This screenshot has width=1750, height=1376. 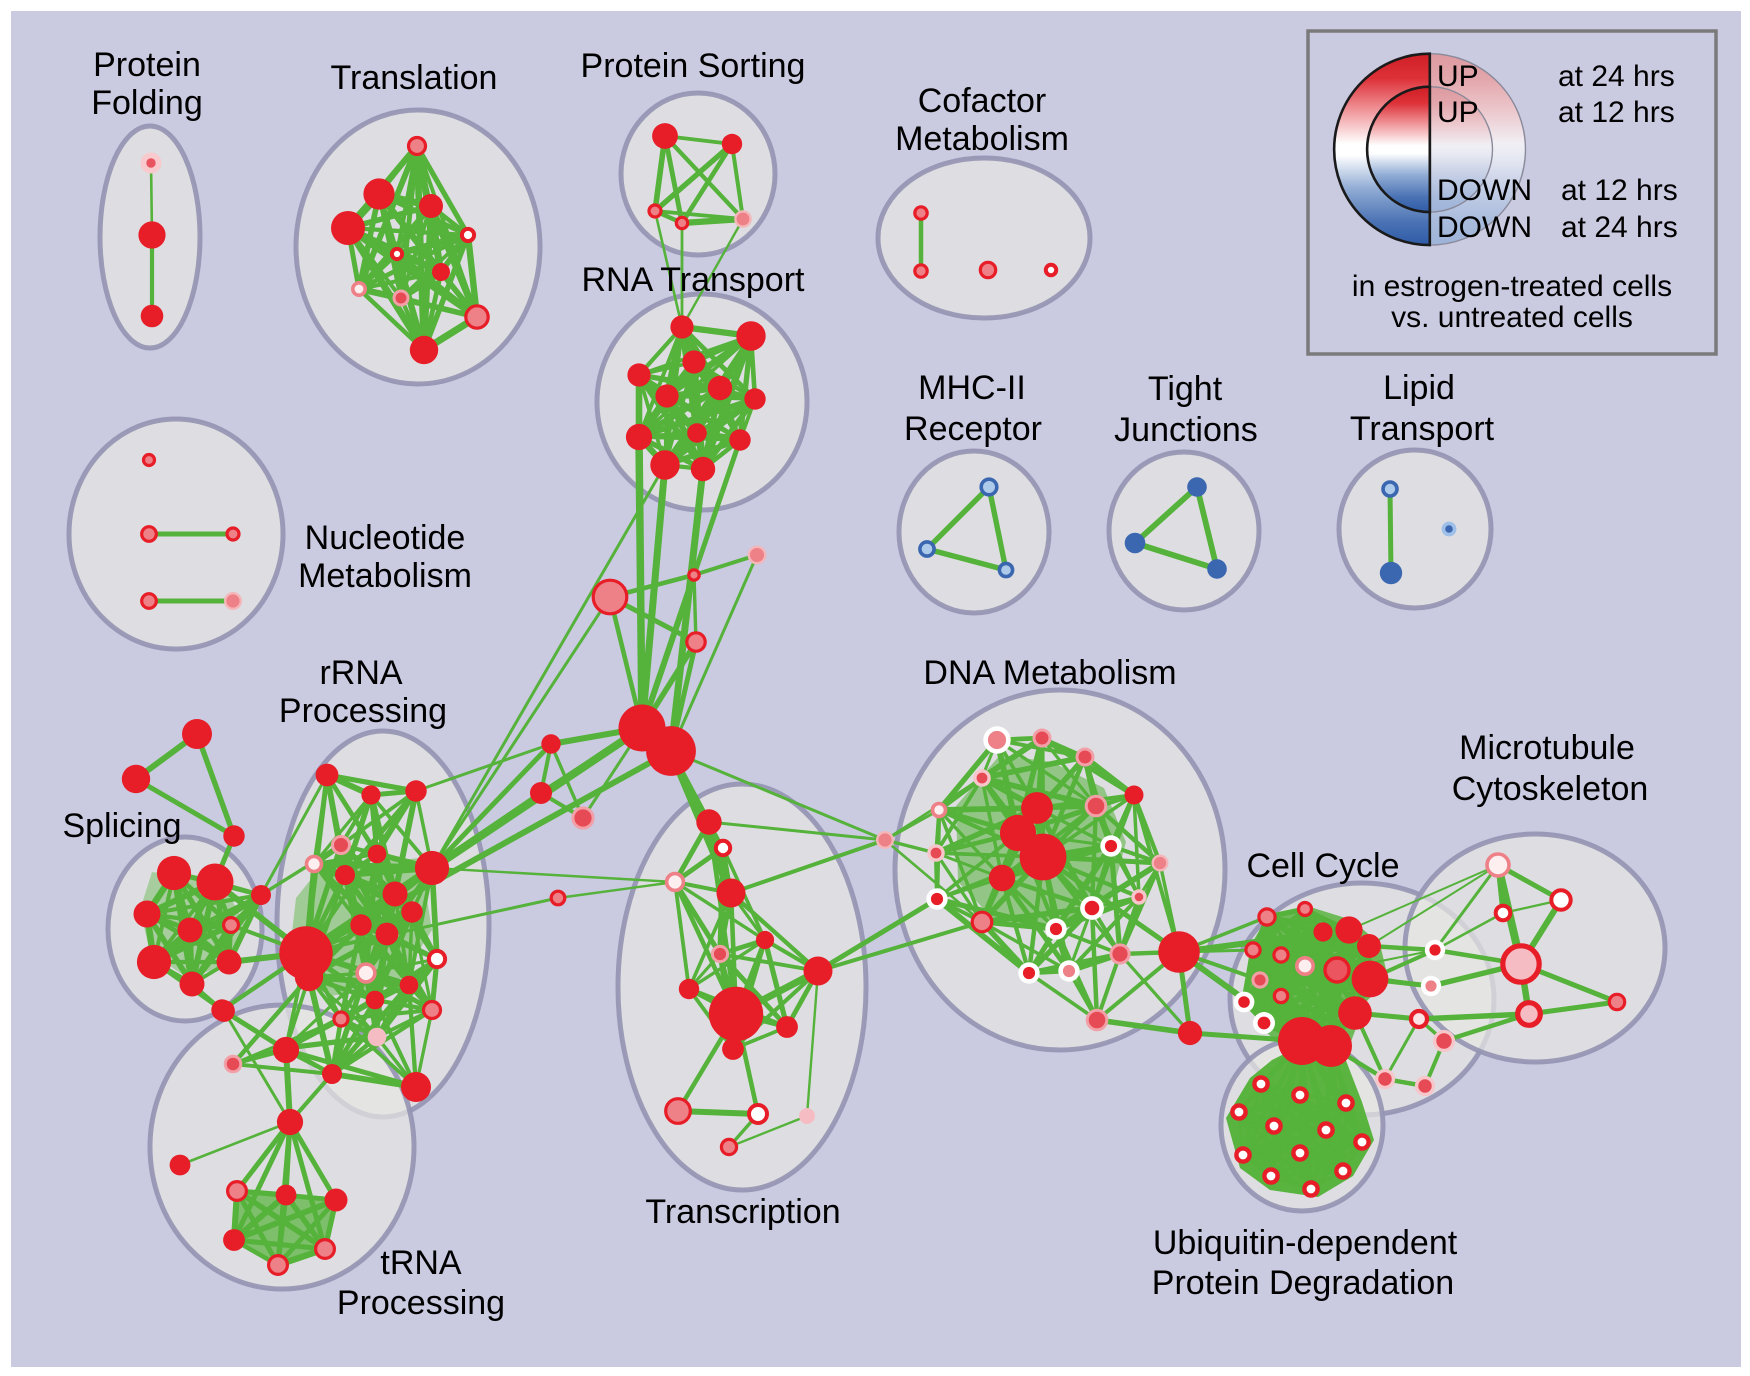 I want to click on svg-text: Cofactor, so click(x=982, y=101).